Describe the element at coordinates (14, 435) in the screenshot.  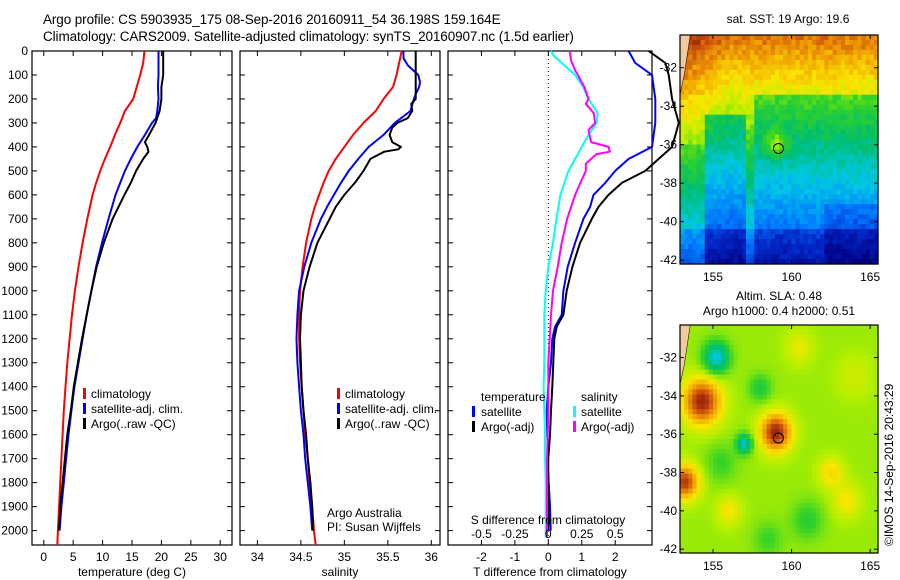
I see `depth-tick-label: 1600` at that location.